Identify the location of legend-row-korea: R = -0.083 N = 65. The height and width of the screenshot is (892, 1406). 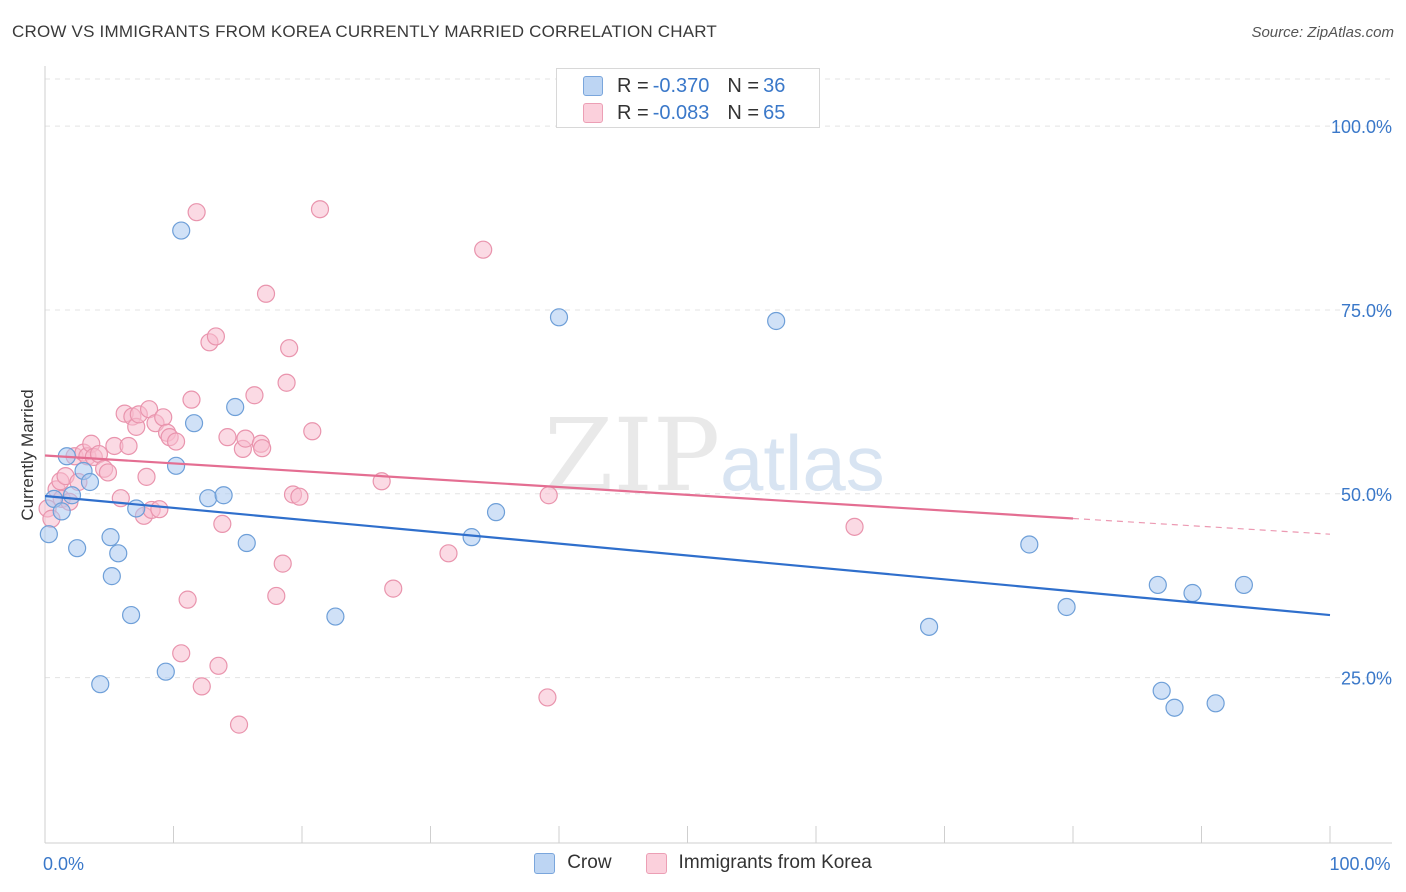
(686, 113).